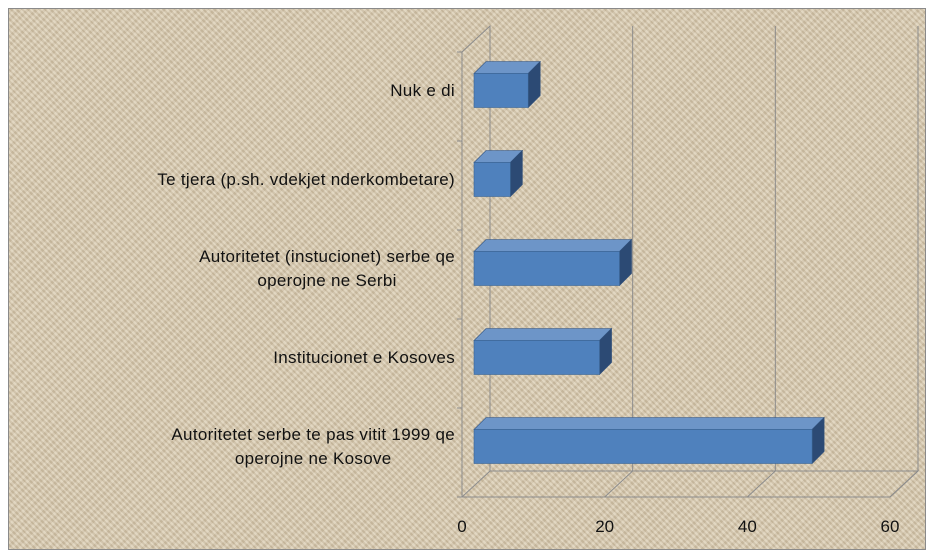 This screenshot has width=934, height=560. What do you see at coordinates (890, 526) in the screenshot?
I see `x-tick-label: 60` at bounding box center [890, 526].